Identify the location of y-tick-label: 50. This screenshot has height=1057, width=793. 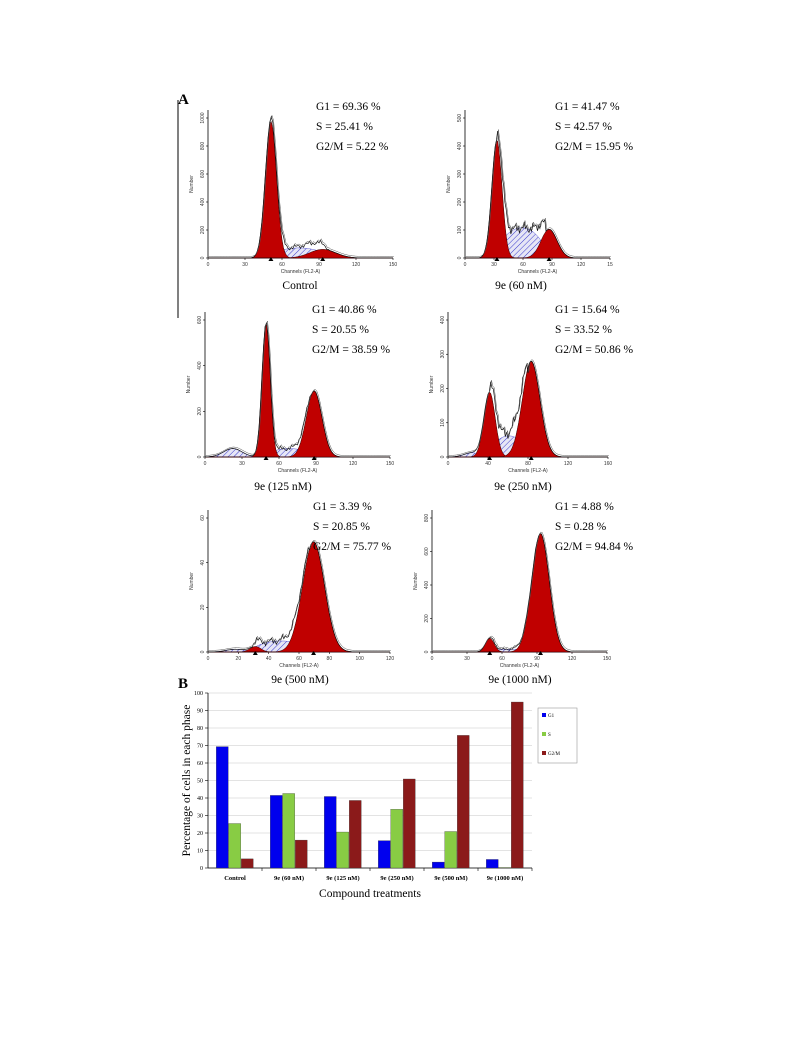
(200, 782).